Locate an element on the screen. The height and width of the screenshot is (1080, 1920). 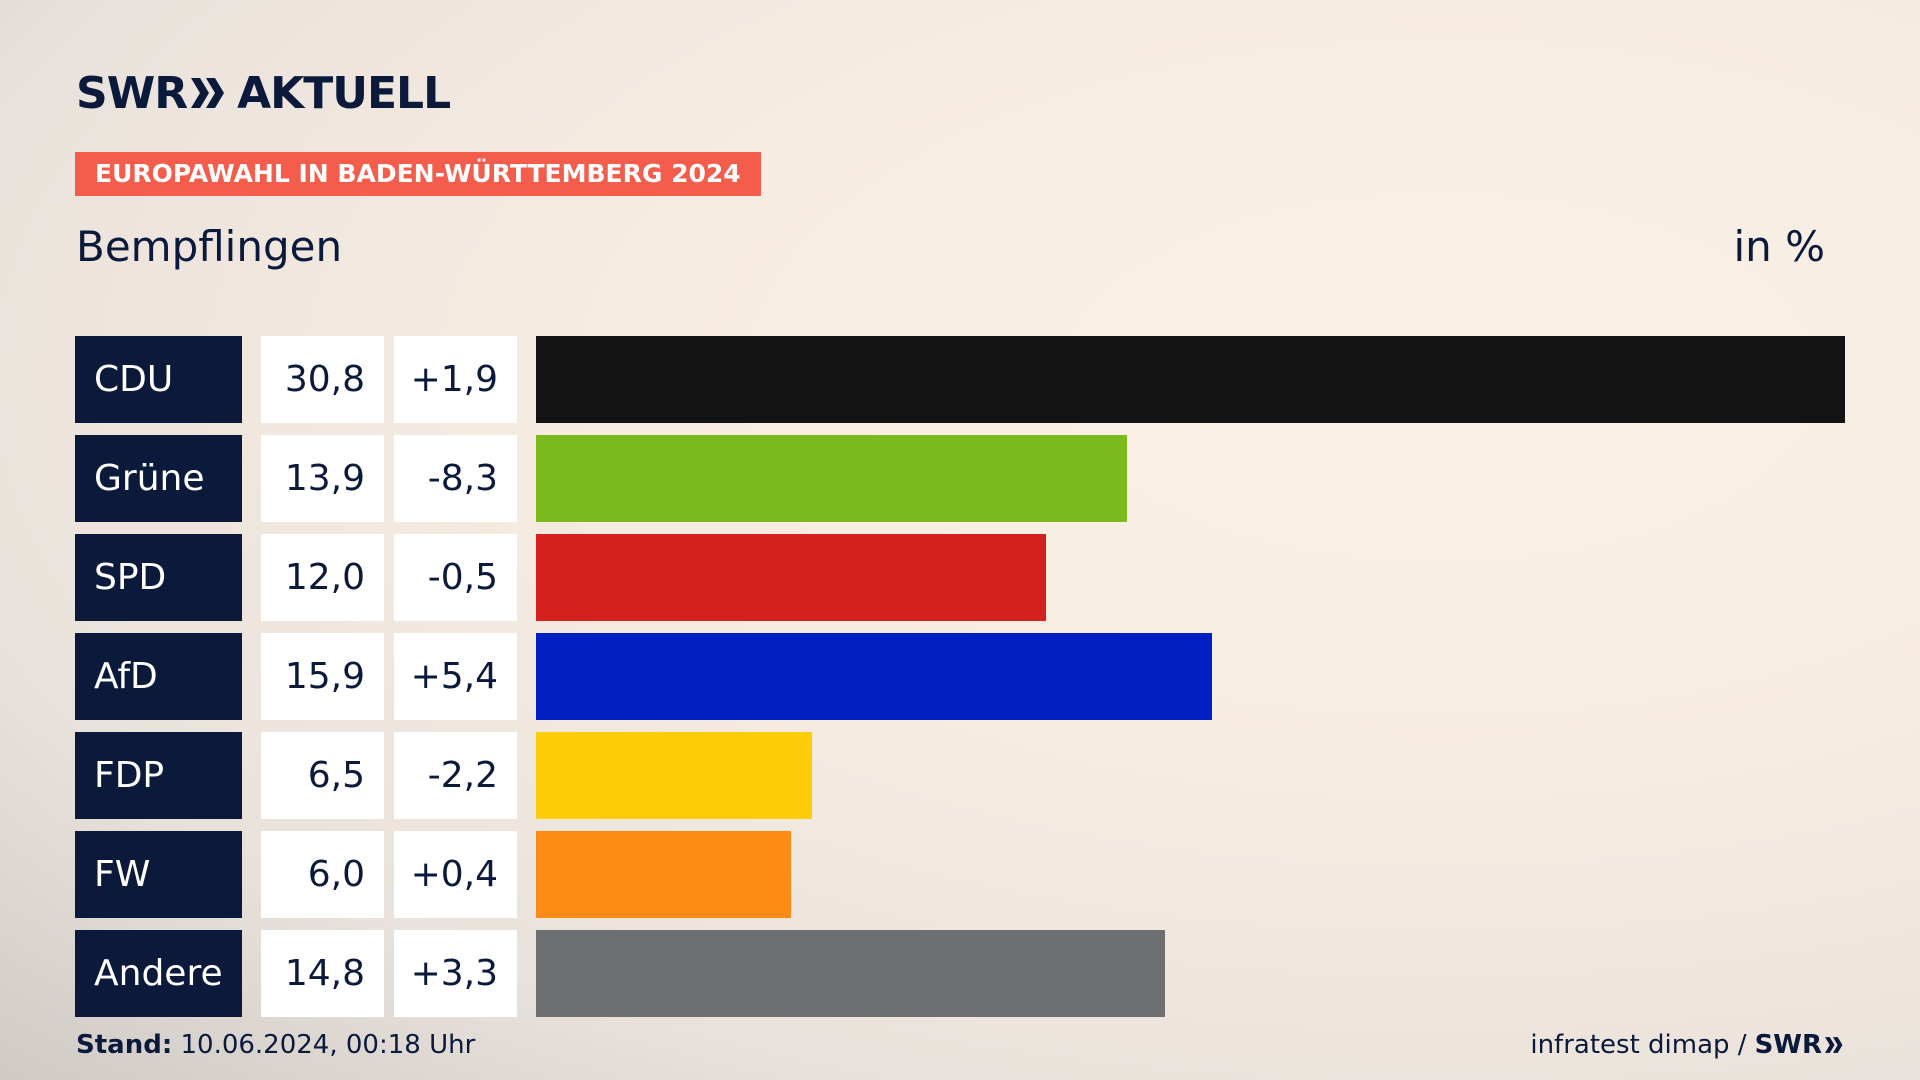
party-label: SPD is located at coordinates (158, 577).